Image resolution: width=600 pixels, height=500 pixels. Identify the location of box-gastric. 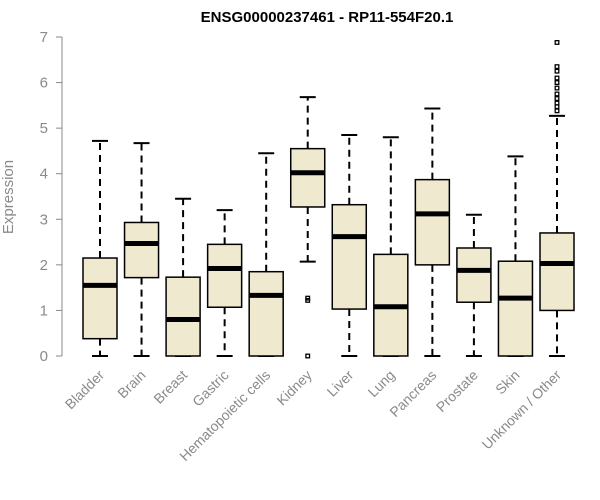
(224, 283).